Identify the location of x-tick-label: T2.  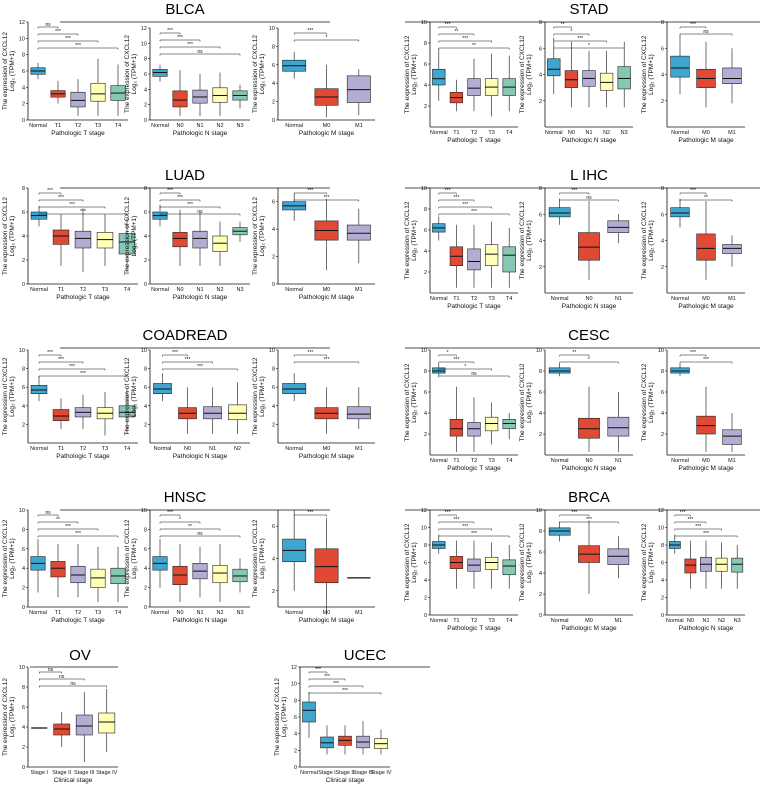
(474, 299).